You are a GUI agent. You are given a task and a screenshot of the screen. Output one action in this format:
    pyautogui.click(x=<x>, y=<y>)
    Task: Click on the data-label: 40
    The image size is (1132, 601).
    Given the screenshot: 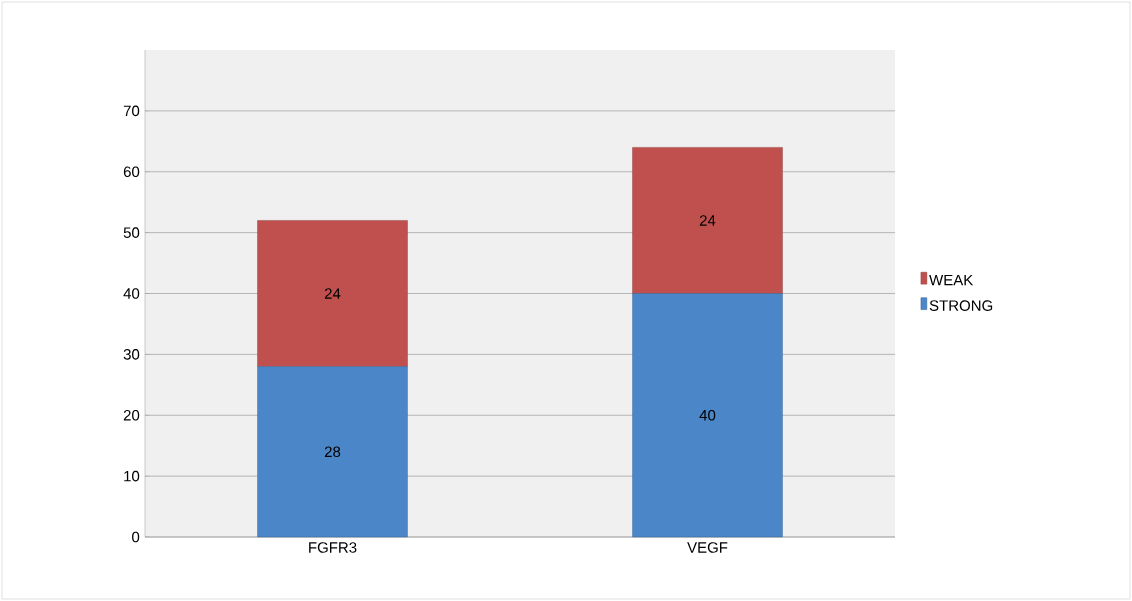 What is the action you would take?
    pyautogui.click(x=707, y=415)
    